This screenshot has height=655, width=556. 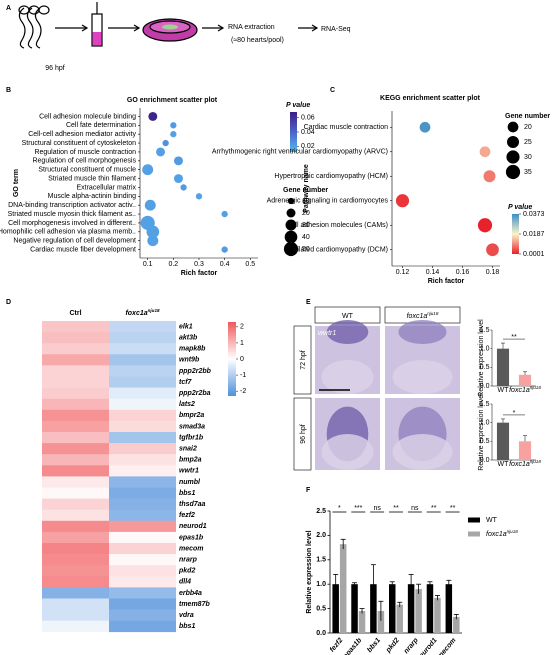 What do you see at coordinates (347, 452) in the screenshot?
I see `image-tissue` at bounding box center [347, 452].